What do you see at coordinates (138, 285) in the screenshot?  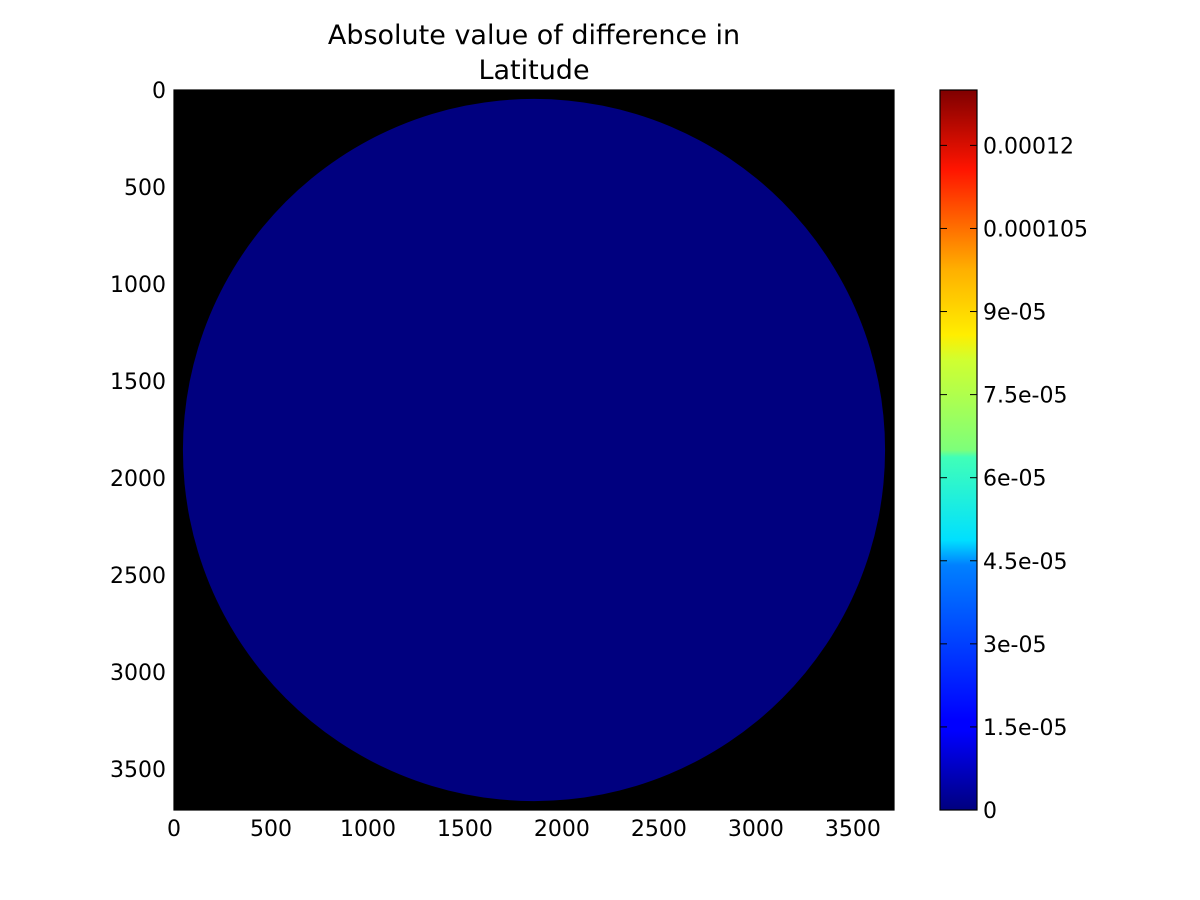 I see `y-tick-label: 1000` at bounding box center [138, 285].